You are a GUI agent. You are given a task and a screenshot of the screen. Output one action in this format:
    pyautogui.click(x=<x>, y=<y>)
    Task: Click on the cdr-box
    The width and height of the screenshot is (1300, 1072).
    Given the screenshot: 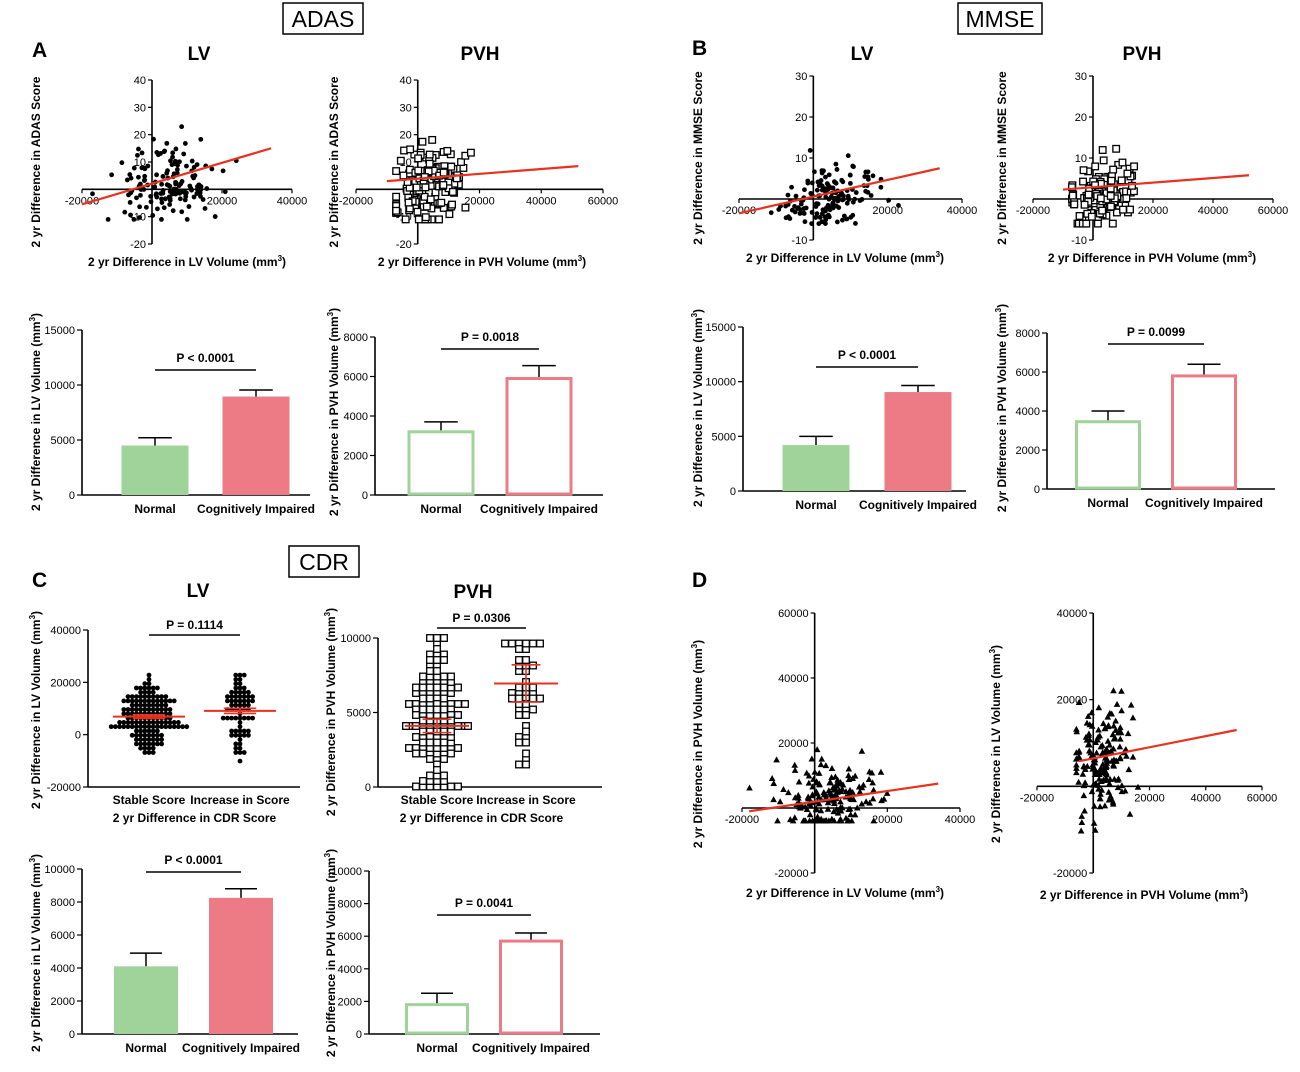 What is the action you would take?
    pyautogui.click(x=324, y=561)
    